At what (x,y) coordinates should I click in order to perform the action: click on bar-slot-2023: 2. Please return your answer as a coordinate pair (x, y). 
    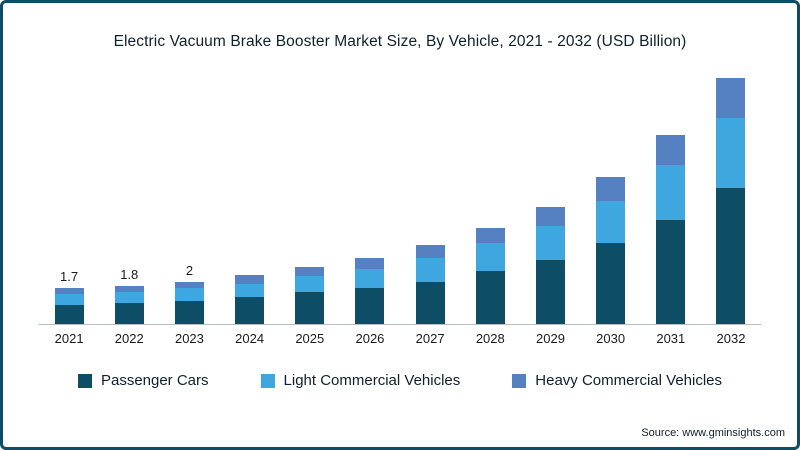
    Looking at the image, I should click on (189, 293).